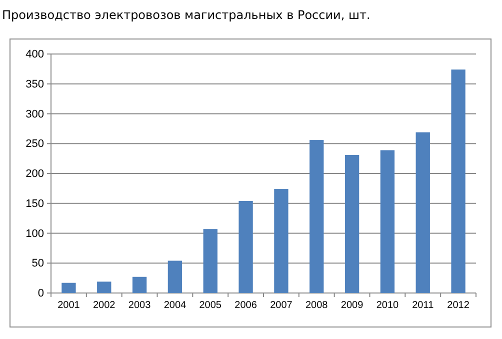  I want to click on y-tick-label: 250, so click(35, 144).